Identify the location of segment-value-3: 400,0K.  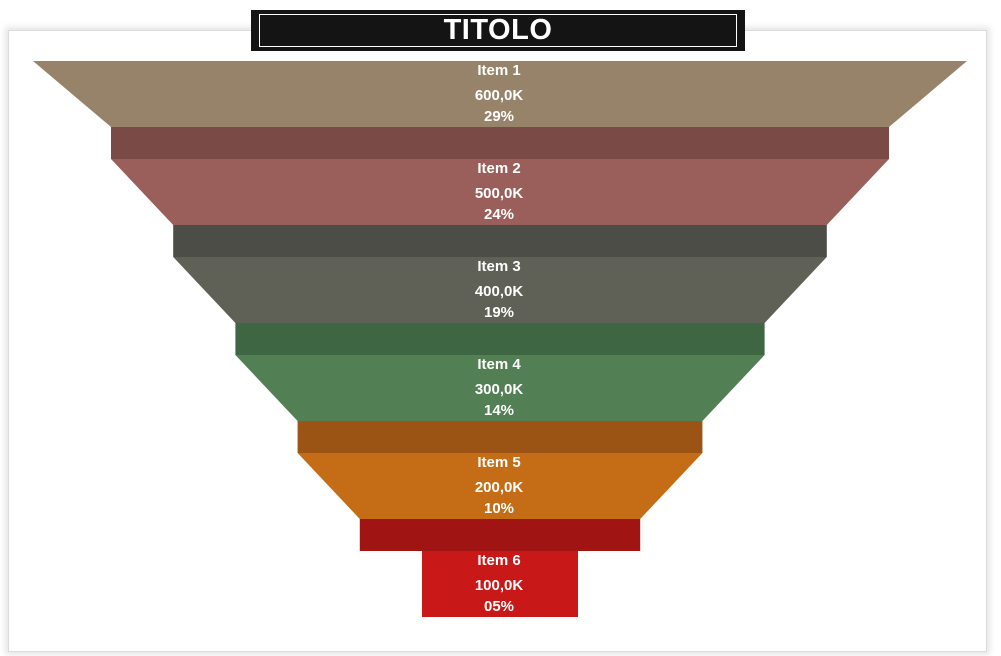
(499, 291).